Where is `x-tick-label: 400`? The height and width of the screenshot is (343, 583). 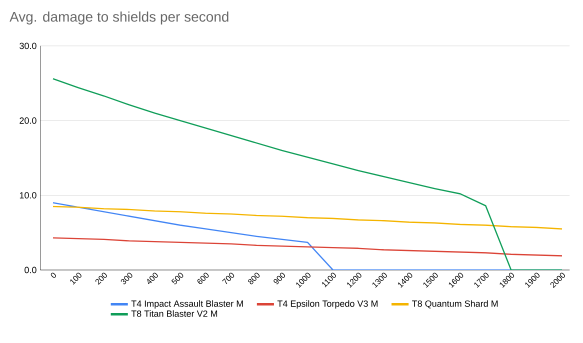
x-tick-label: 400 is located at coordinates (152, 278).